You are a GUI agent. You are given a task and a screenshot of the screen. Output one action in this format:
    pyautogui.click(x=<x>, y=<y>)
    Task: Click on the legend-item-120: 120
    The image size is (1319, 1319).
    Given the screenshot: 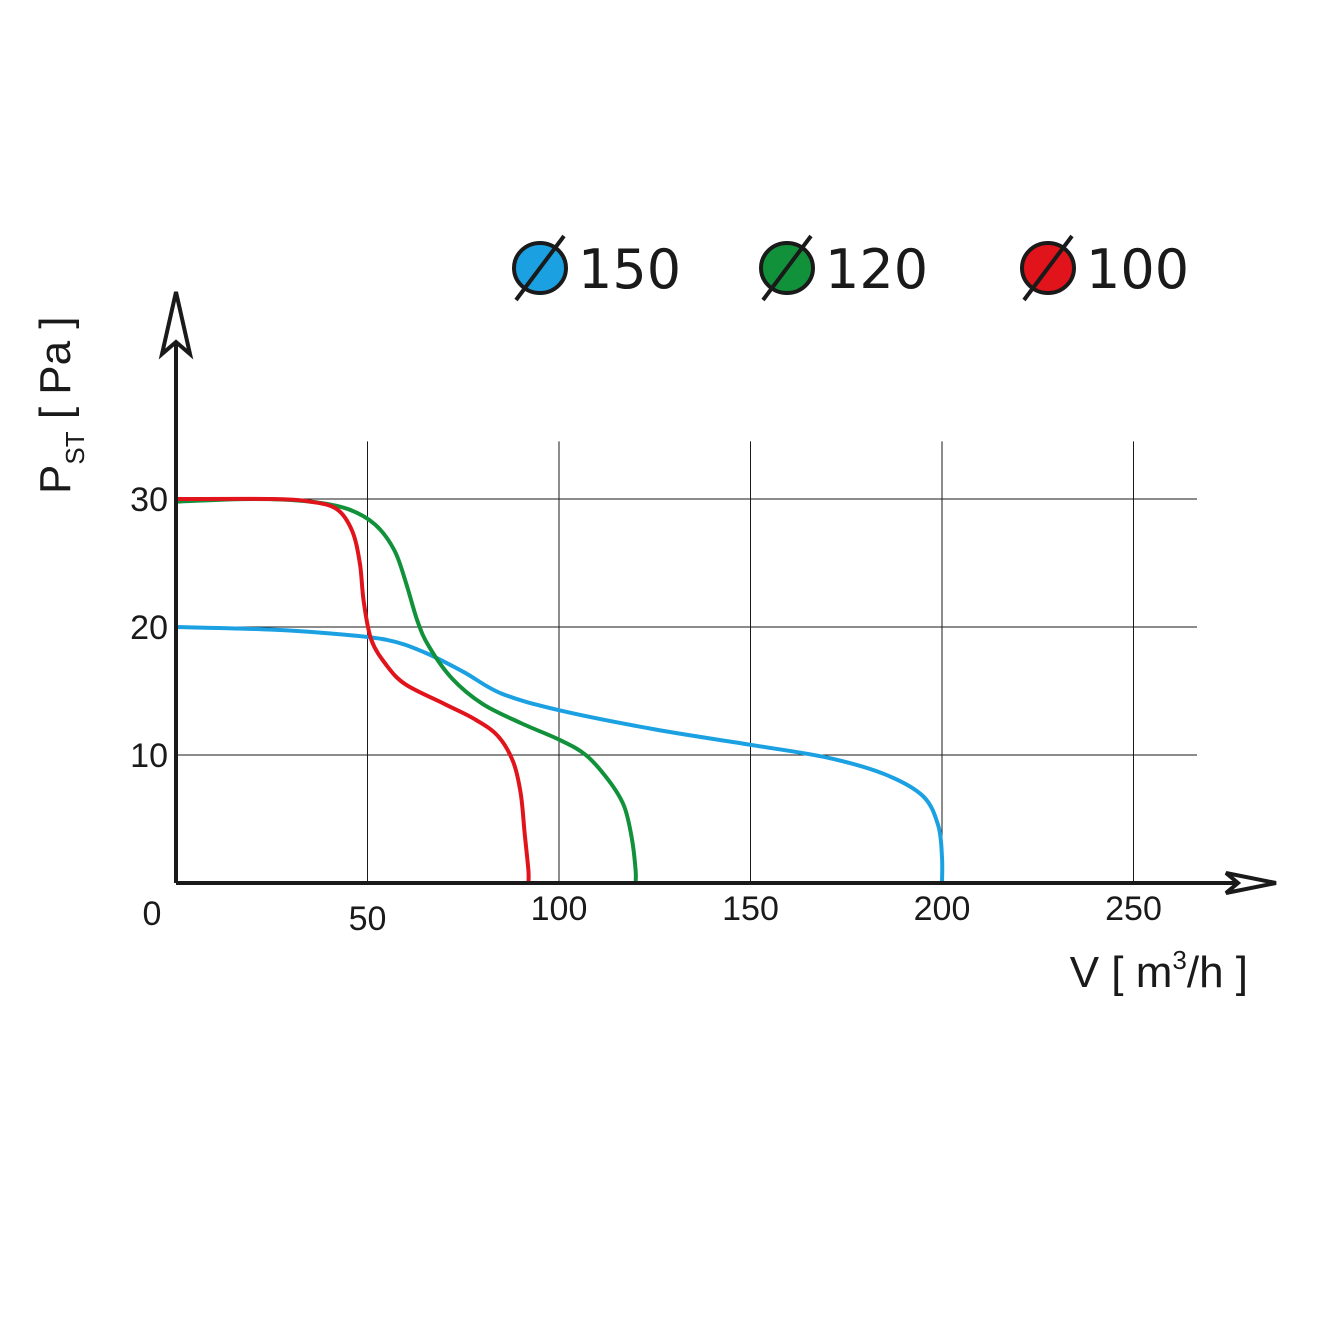 What is the action you would take?
    pyautogui.click(x=843, y=268)
    